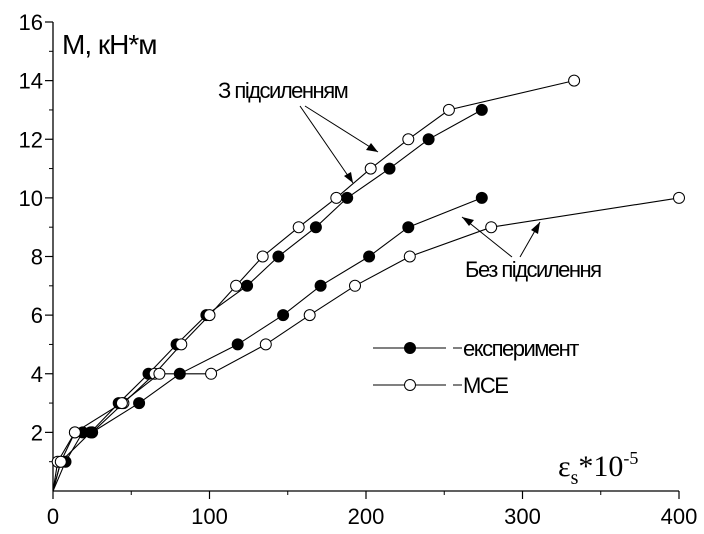  I want to click on x-axis-label: εs*10-5, so click(598, 468).